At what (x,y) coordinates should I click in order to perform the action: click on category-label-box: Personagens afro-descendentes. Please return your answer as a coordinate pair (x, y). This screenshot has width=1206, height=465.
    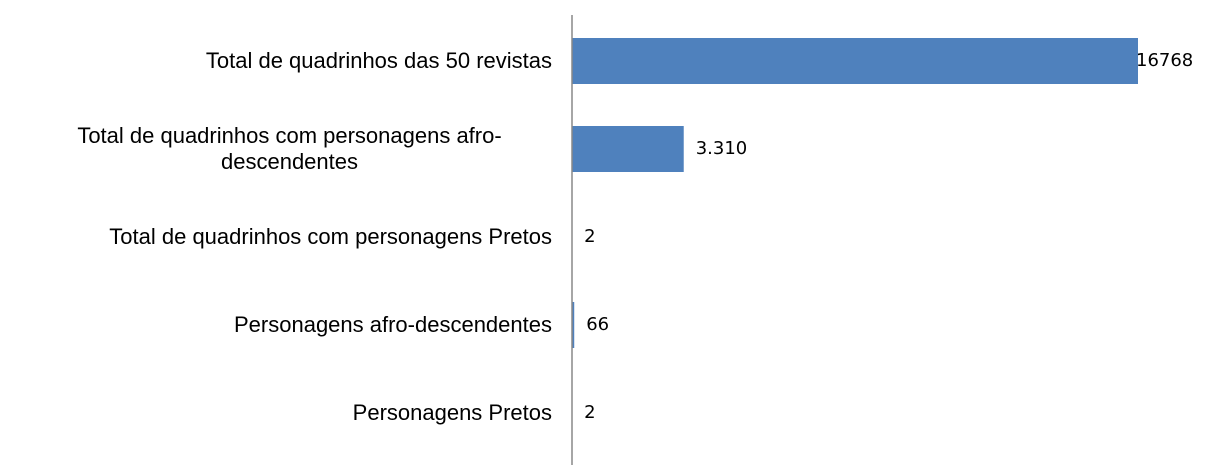
    Looking at the image, I should click on (276, 325).